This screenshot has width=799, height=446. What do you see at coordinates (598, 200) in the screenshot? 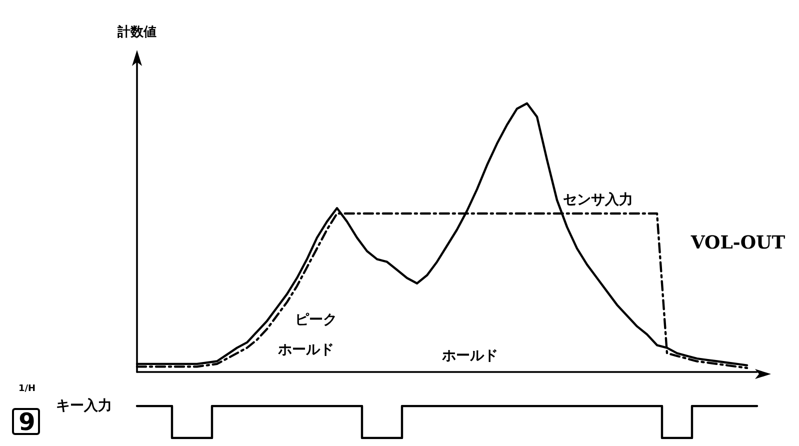
I see `series-label: センサ入力` at bounding box center [598, 200].